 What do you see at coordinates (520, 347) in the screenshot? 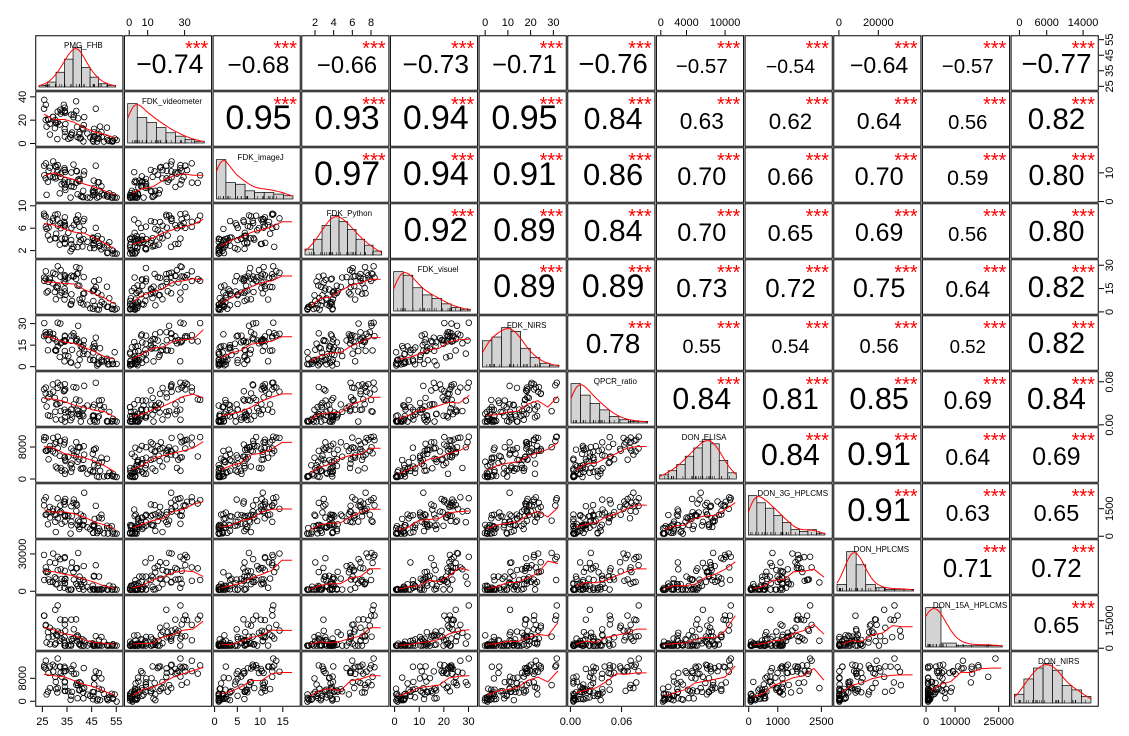
I see `density-curve` at bounding box center [520, 347].